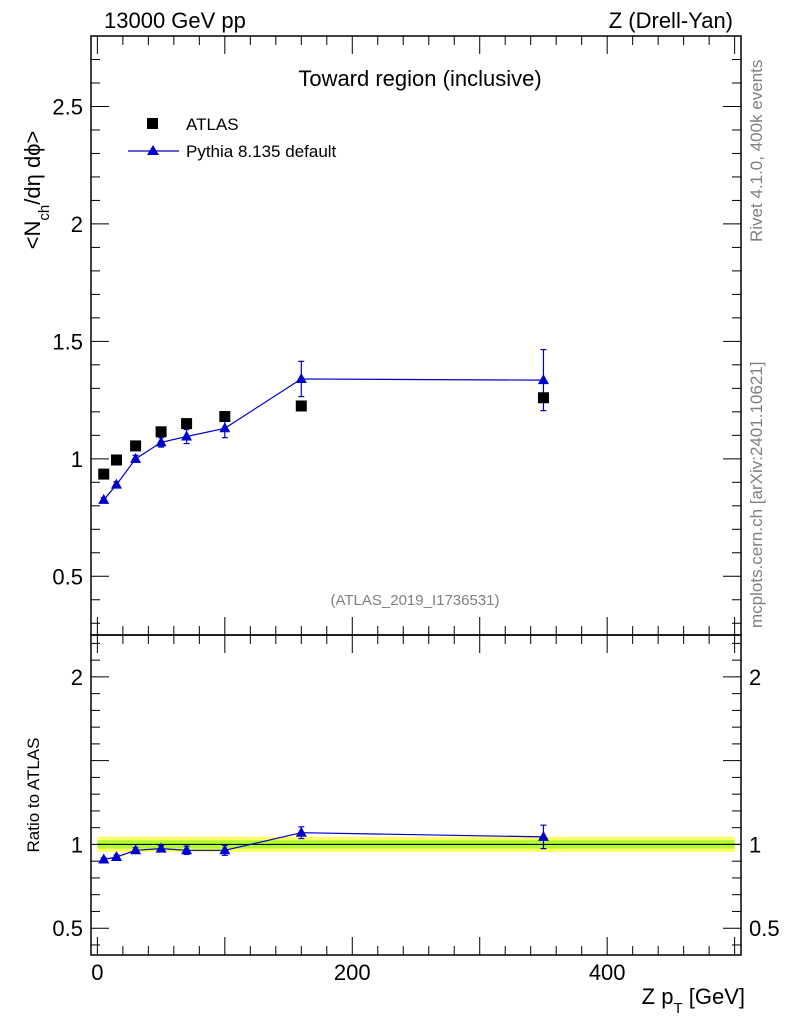 Image resolution: width=786 pixels, height=1024 pixels. I want to click on pythia-line, so click(323, 439).